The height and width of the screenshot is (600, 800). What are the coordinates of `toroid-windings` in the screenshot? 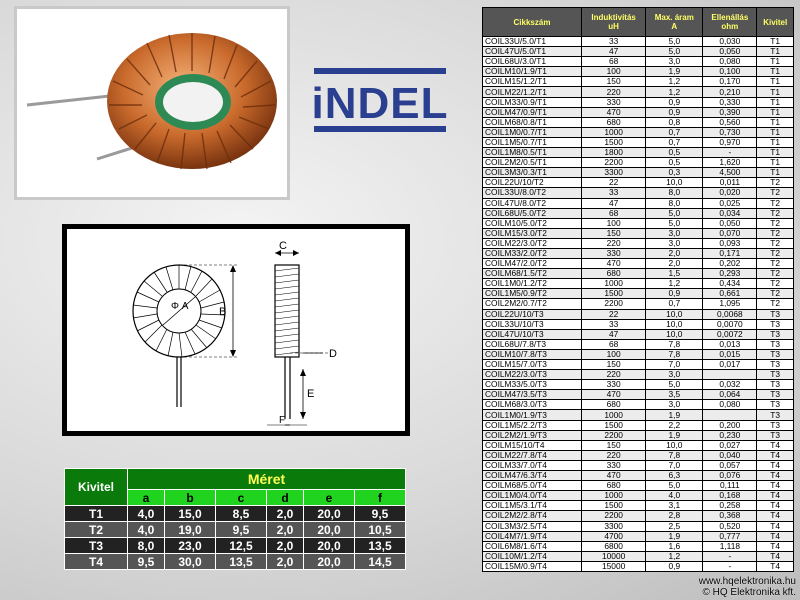 It's located at (193, 101).